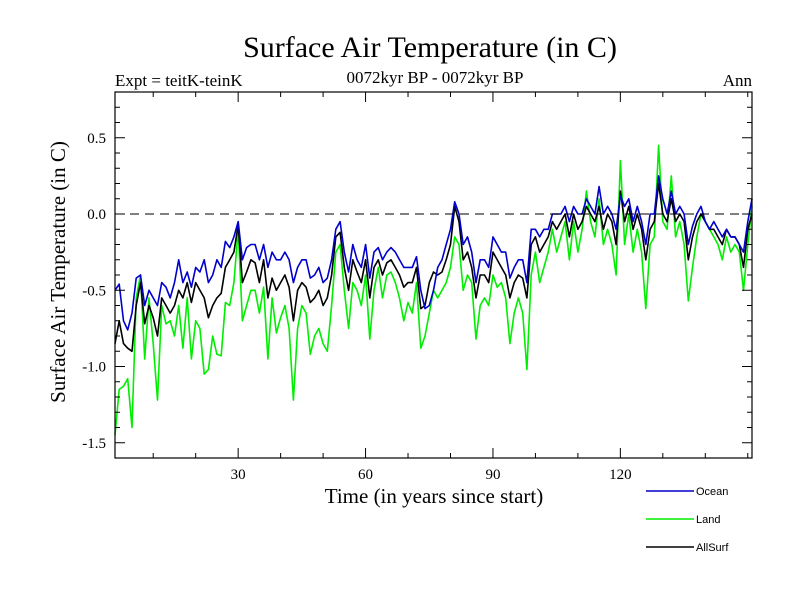 The width and height of the screenshot is (800, 600). I want to click on season-label: Ann, so click(738, 80).